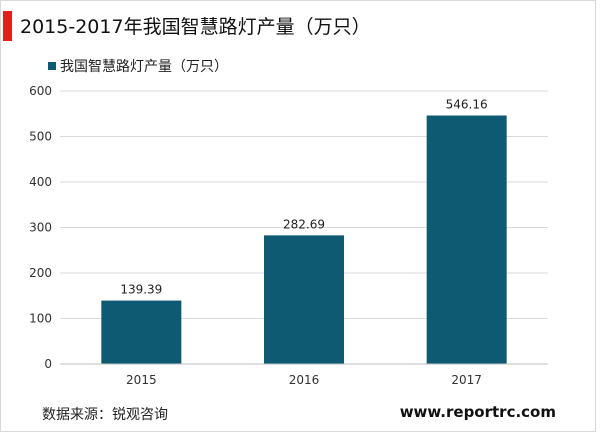 This screenshot has height=434, width=600. I want to click on legend-label: 我国智慧路灯产量（万只）, so click(144, 67).